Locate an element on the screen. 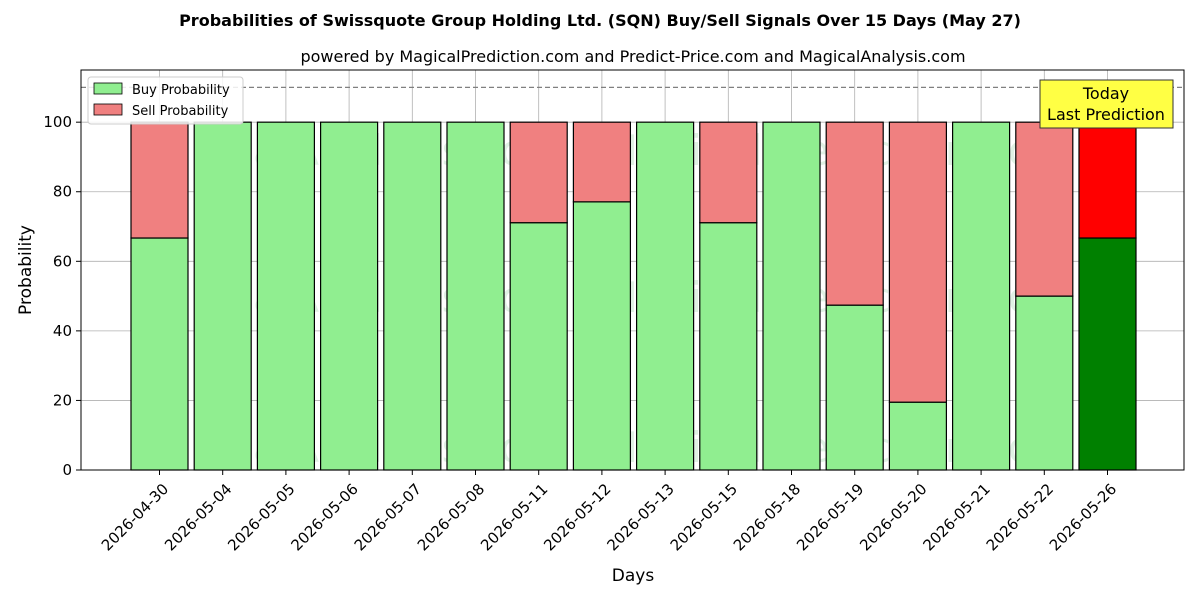 The height and width of the screenshot is (600, 1200). annotation-box is located at coordinates (1106, 104).